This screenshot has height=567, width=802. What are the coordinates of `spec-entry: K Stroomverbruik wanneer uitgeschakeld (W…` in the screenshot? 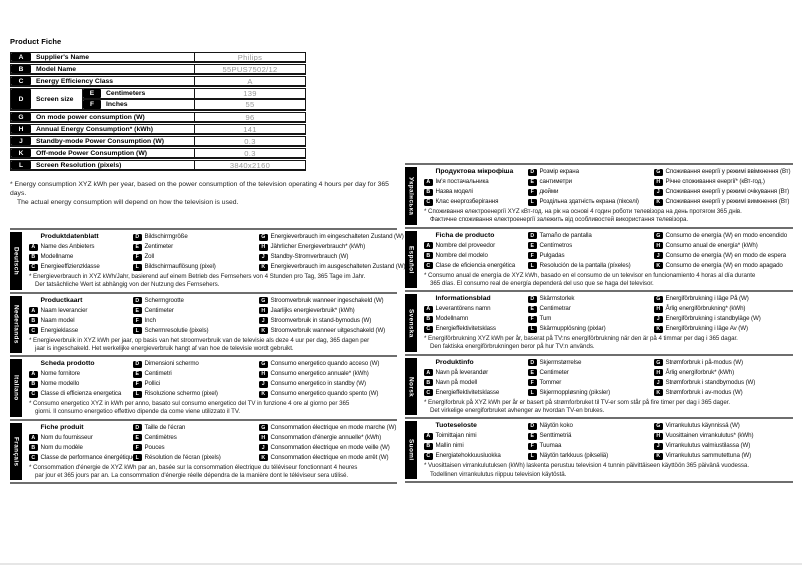 It's located at (328, 331).